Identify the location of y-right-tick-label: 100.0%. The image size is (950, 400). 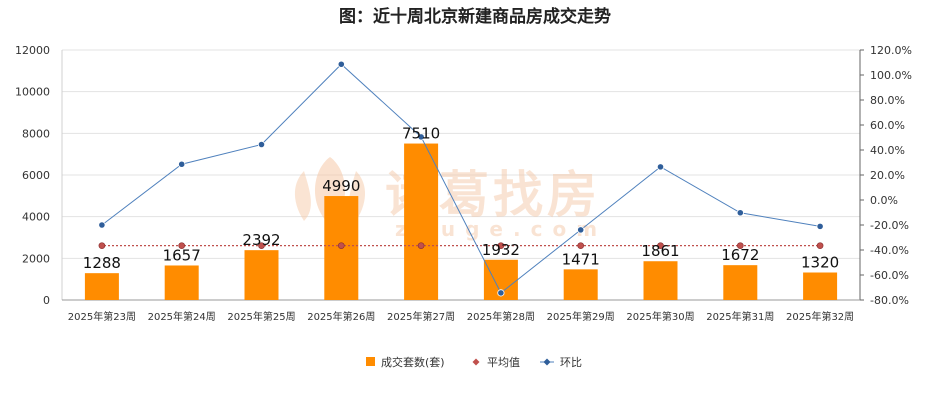
(891, 75).